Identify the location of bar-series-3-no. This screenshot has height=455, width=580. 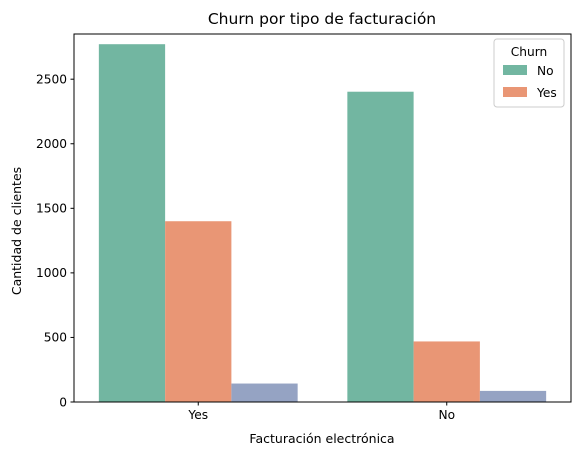
(513, 396).